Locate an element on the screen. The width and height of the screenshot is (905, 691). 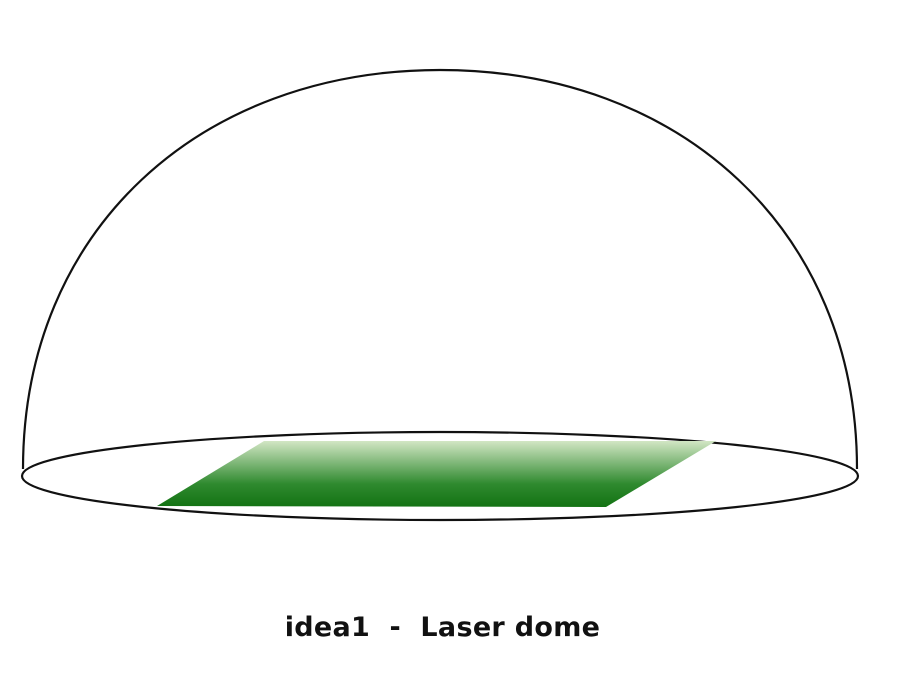
diagram-caption: idea1 - Laser dome is located at coordinates (442, 627).